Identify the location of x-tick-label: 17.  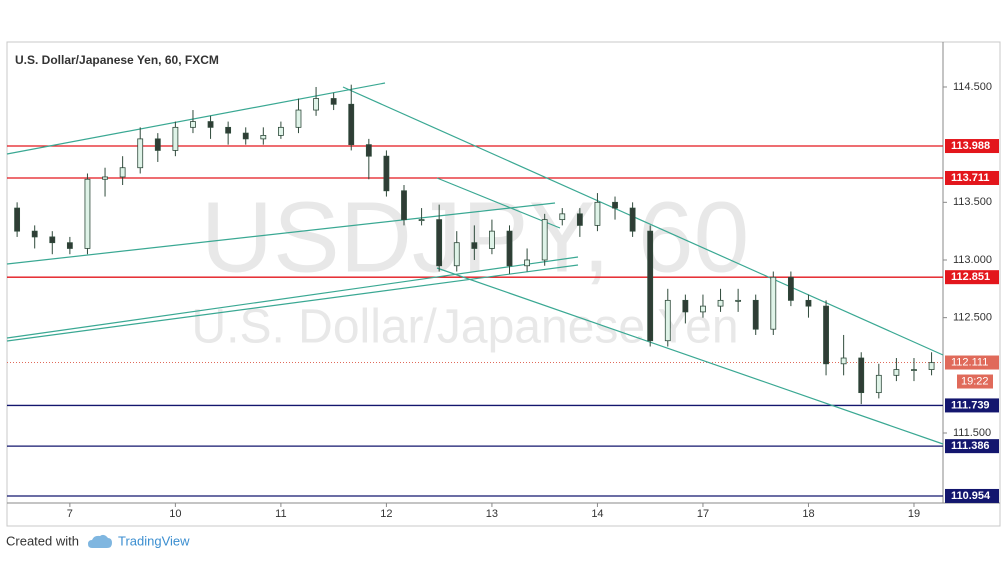
(703, 514).